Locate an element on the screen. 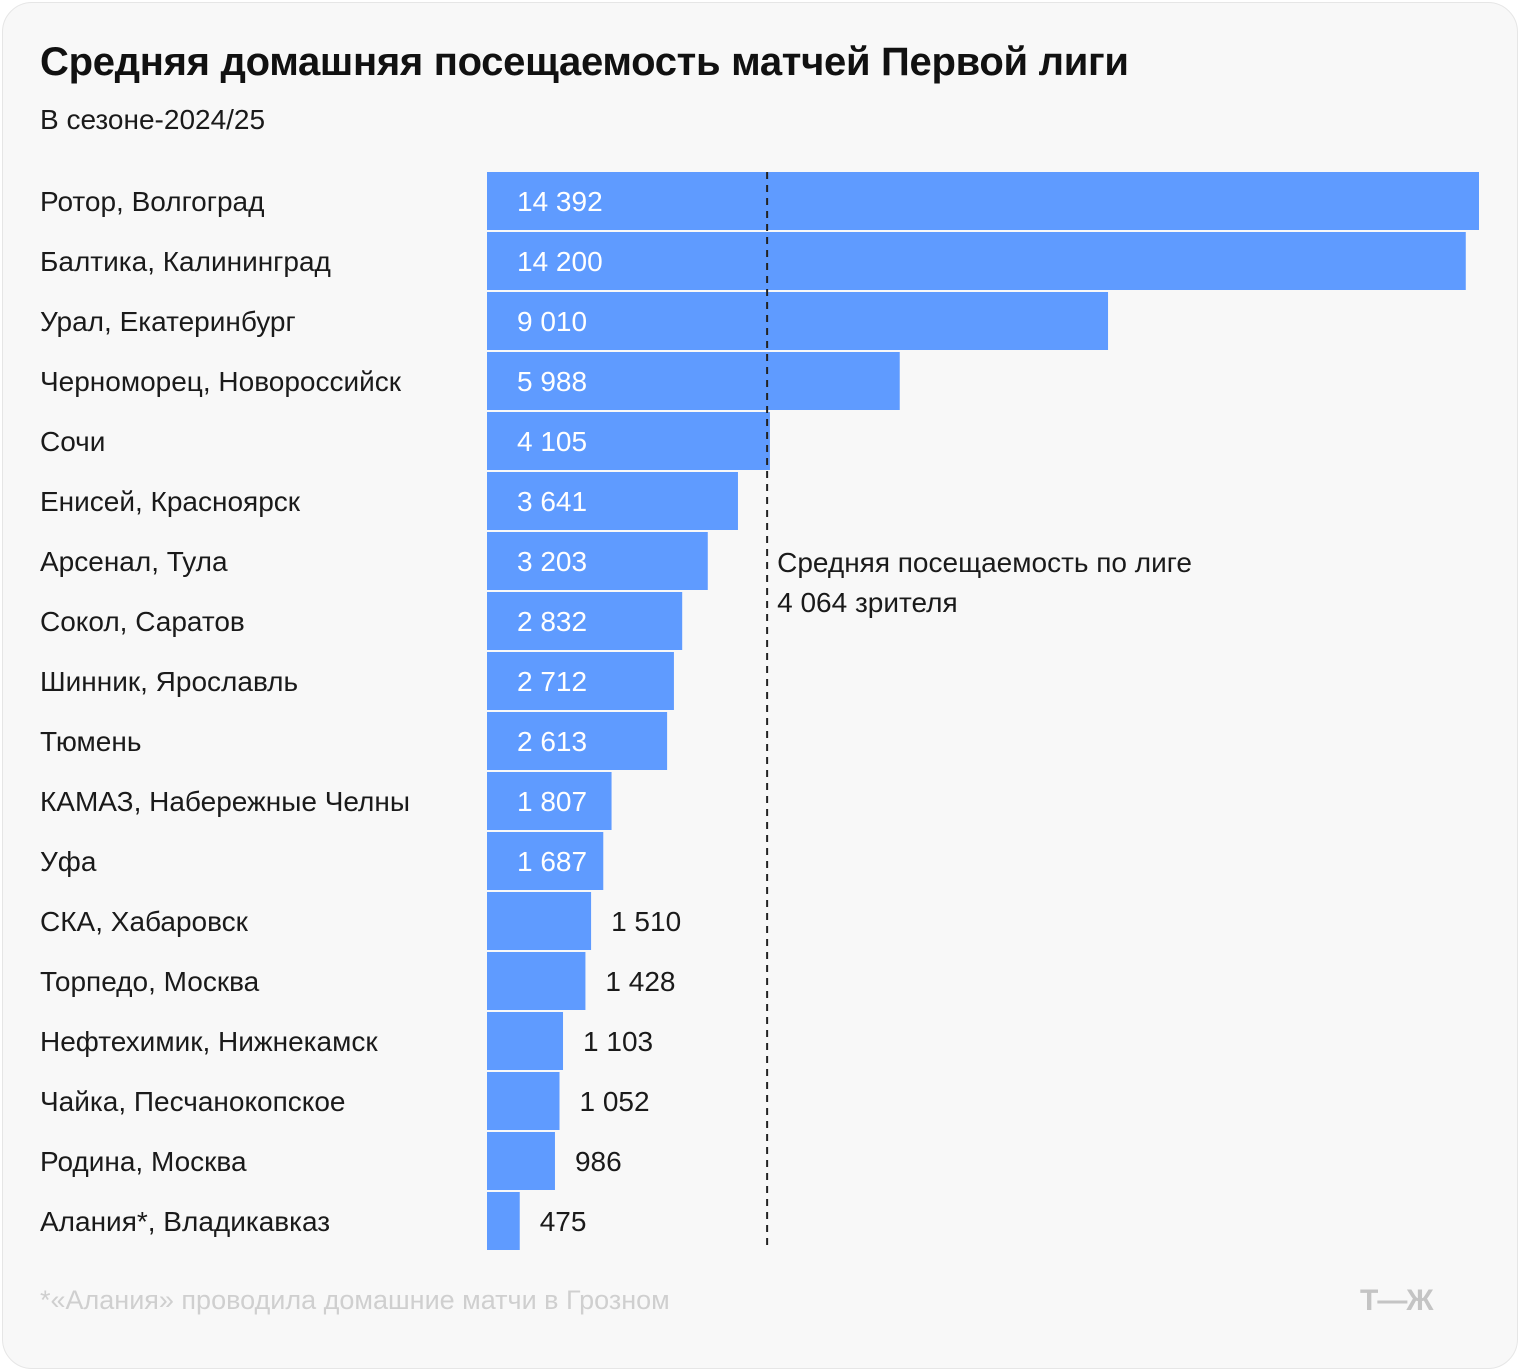 The height and width of the screenshot is (1371, 1520). average-label-line2: 4 064 зрителя is located at coordinates (867, 602).